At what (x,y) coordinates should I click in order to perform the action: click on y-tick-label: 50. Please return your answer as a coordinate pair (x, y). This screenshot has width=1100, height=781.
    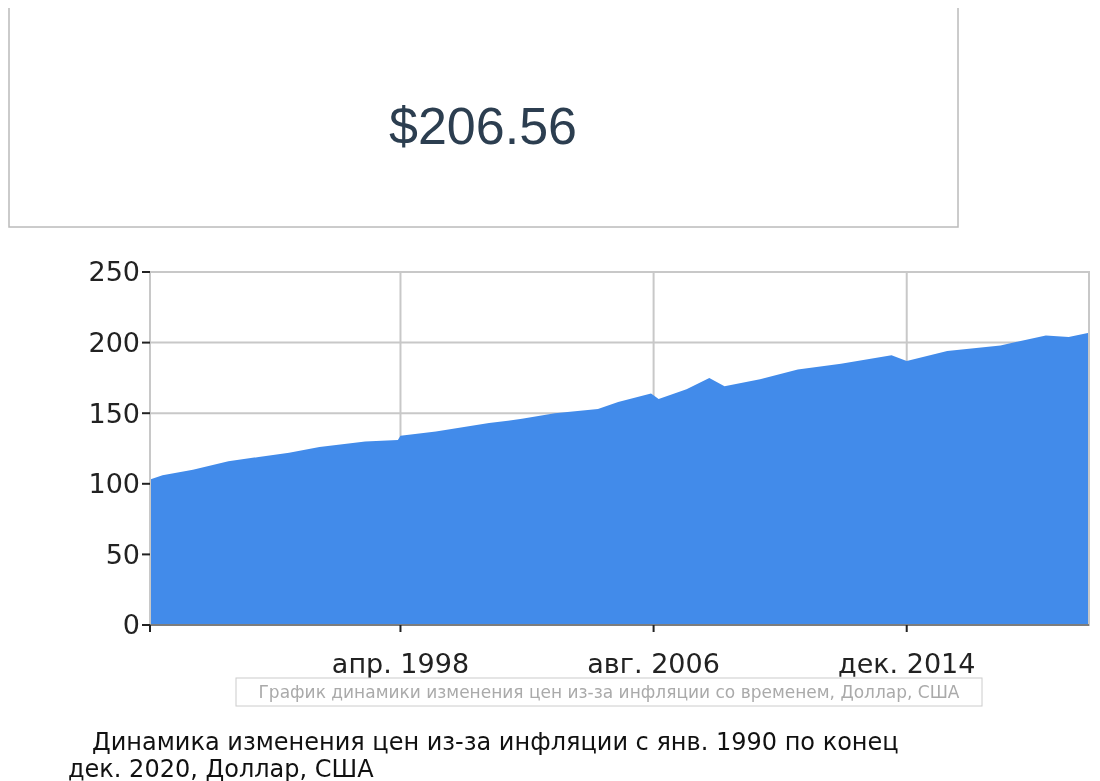
    Looking at the image, I should click on (122, 554).